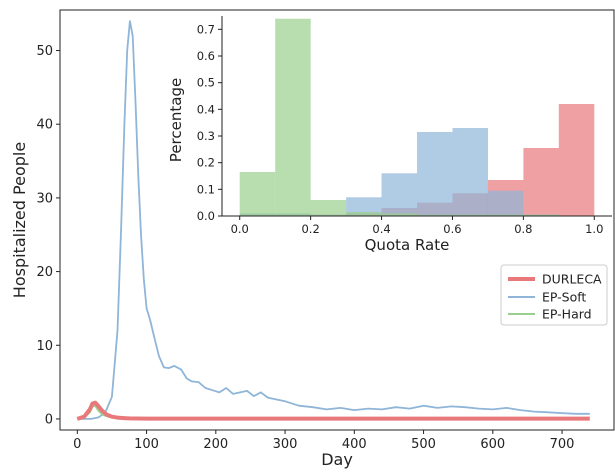  What do you see at coordinates (44, 125) in the screenshot?
I see `main-y-tick-label: 40` at bounding box center [44, 125].